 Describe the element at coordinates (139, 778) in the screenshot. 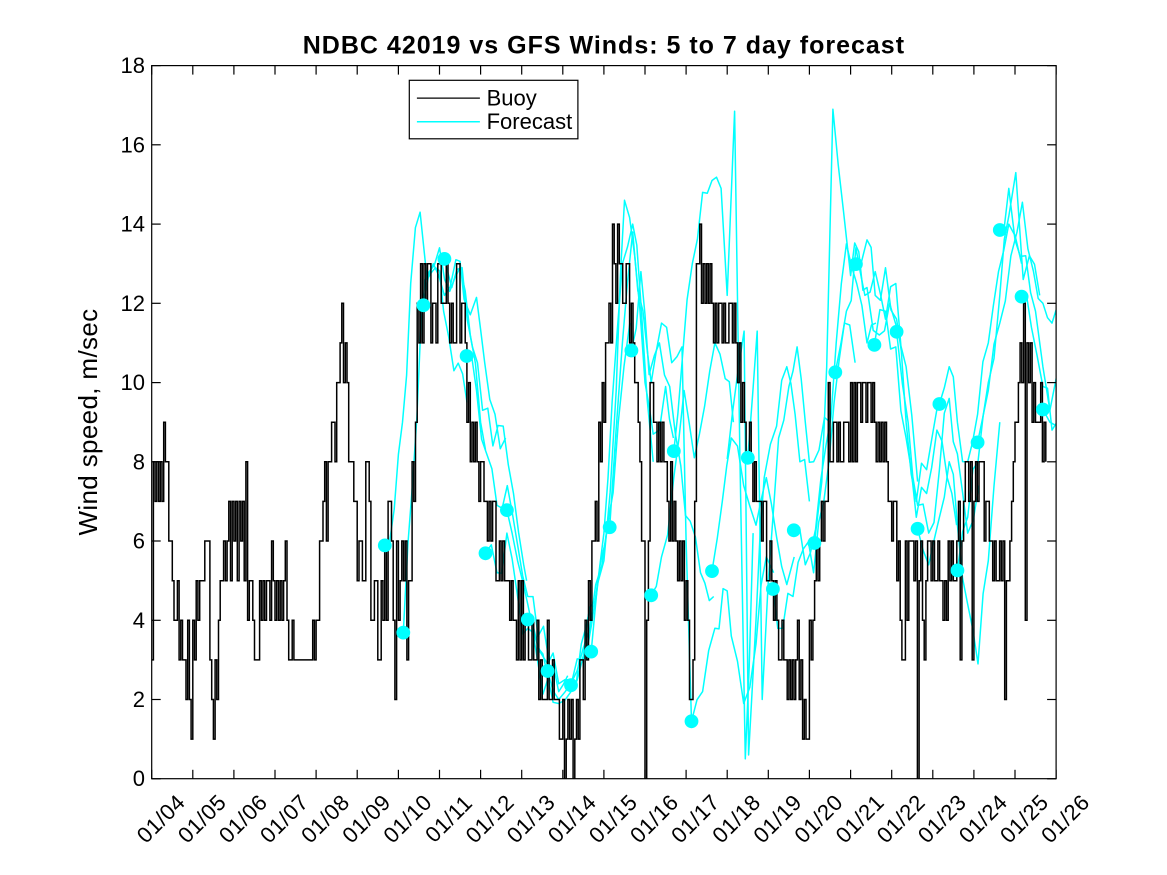

I see `svg-text: 0` at that location.